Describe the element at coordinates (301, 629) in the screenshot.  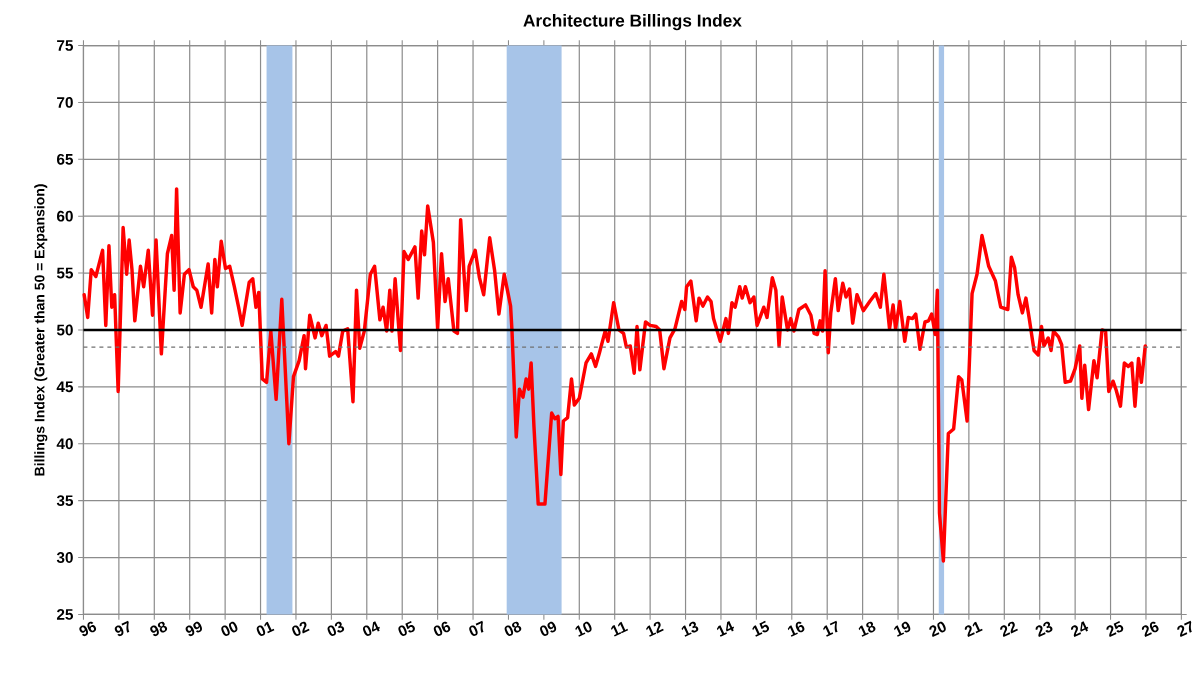
I see `x-tick-label: 02` at that location.